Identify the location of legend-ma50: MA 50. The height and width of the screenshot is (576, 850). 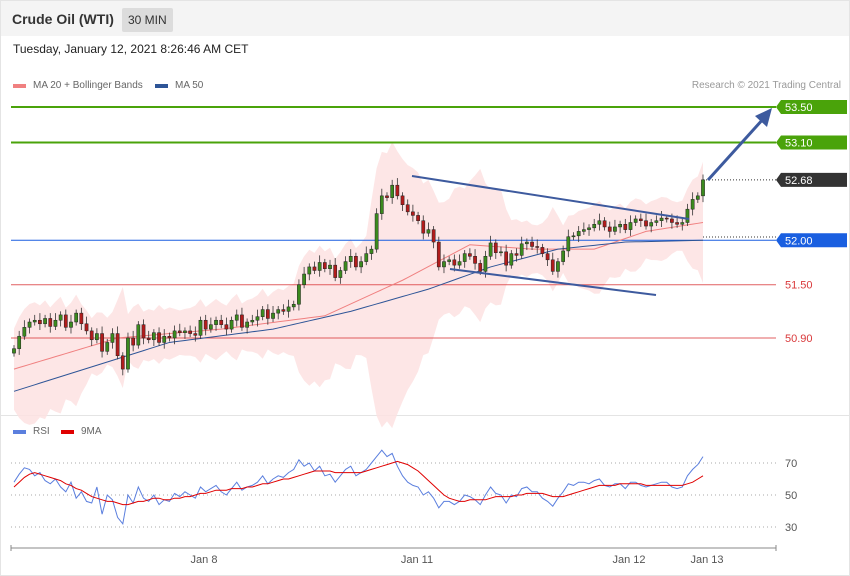
(179, 85).